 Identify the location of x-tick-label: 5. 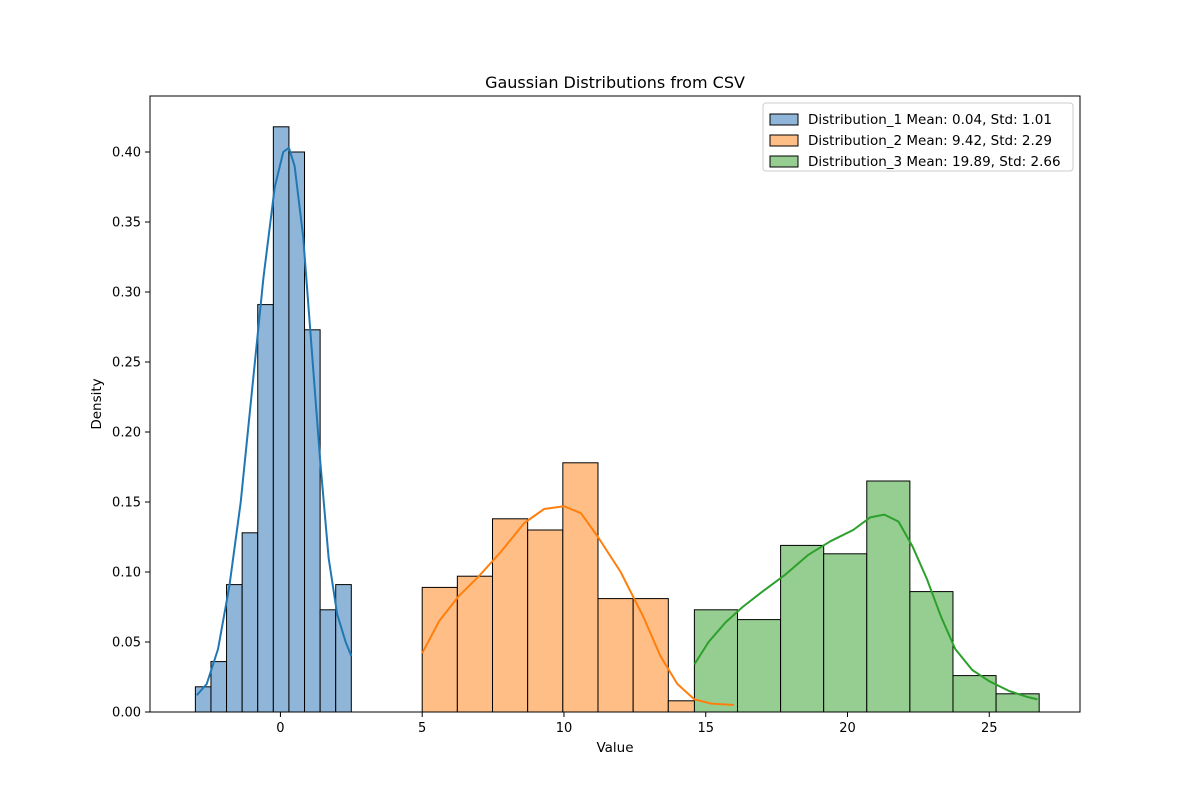
(422, 728).